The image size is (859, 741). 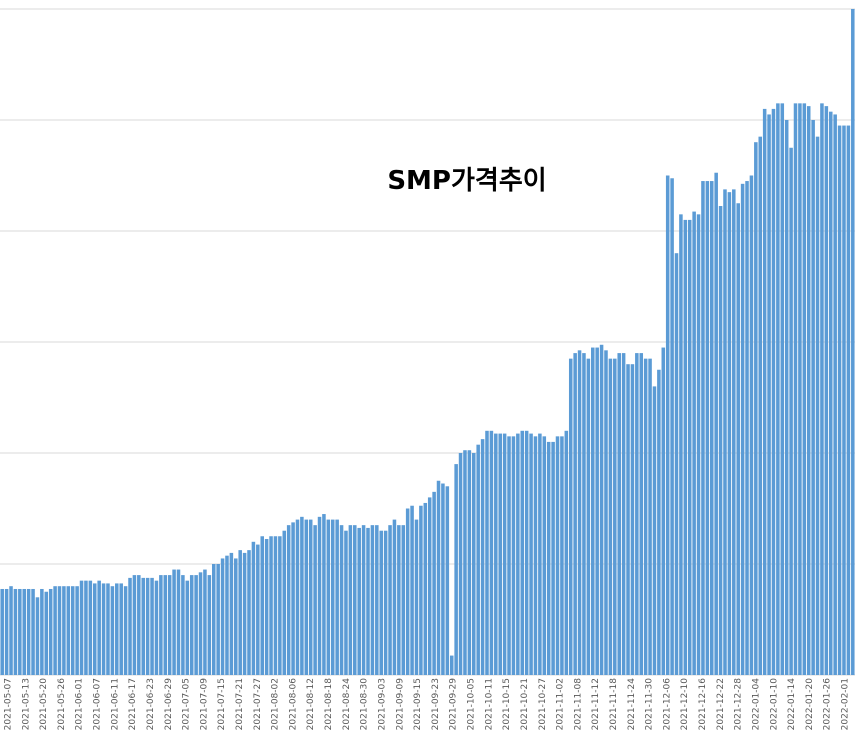 I want to click on x-tick-label: 2022-01-04, so click(x=756, y=704).